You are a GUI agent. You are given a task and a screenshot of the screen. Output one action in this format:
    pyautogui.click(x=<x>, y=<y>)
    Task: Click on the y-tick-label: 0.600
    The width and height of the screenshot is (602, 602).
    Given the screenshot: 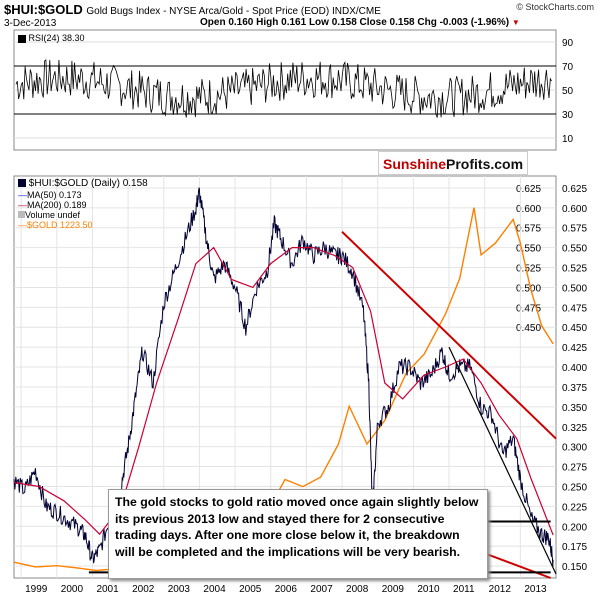 What is the action you would take?
    pyautogui.click(x=574, y=209)
    